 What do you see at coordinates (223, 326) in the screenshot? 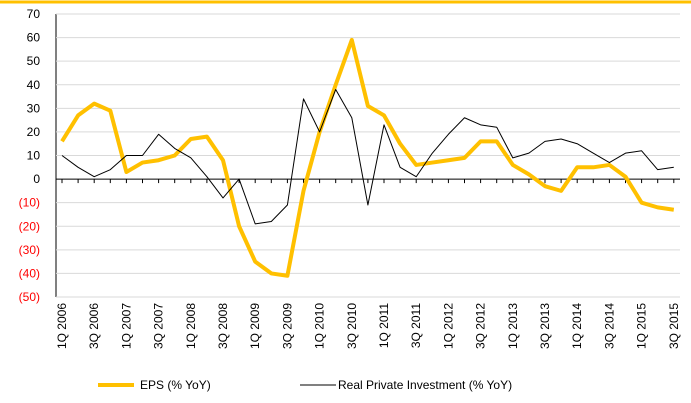
I see `x-tick-label: 3Q 2008` at bounding box center [223, 326].